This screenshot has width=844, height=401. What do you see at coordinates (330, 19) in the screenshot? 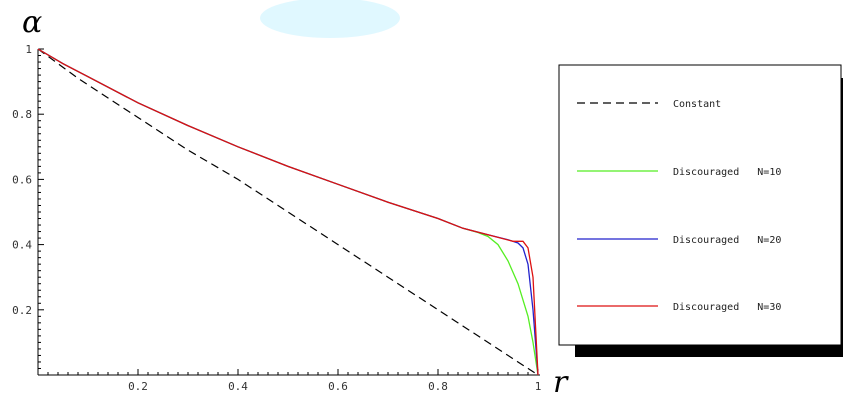
I see `watermark` at bounding box center [330, 19].